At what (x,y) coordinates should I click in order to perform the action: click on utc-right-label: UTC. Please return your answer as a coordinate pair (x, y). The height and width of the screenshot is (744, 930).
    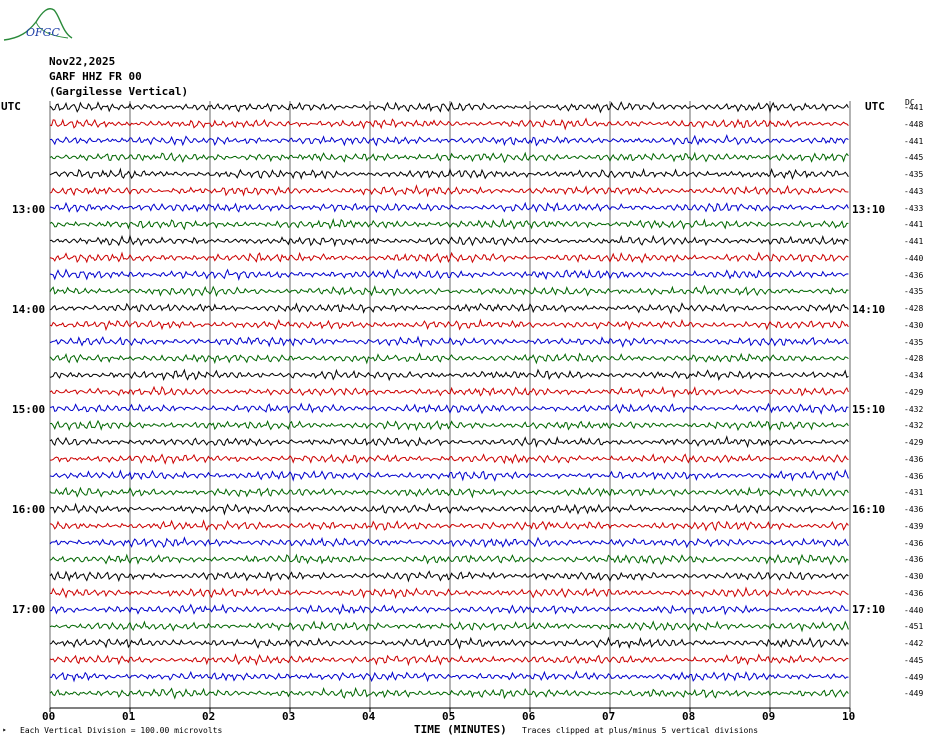
    Looking at the image, I should click on (875, 106).